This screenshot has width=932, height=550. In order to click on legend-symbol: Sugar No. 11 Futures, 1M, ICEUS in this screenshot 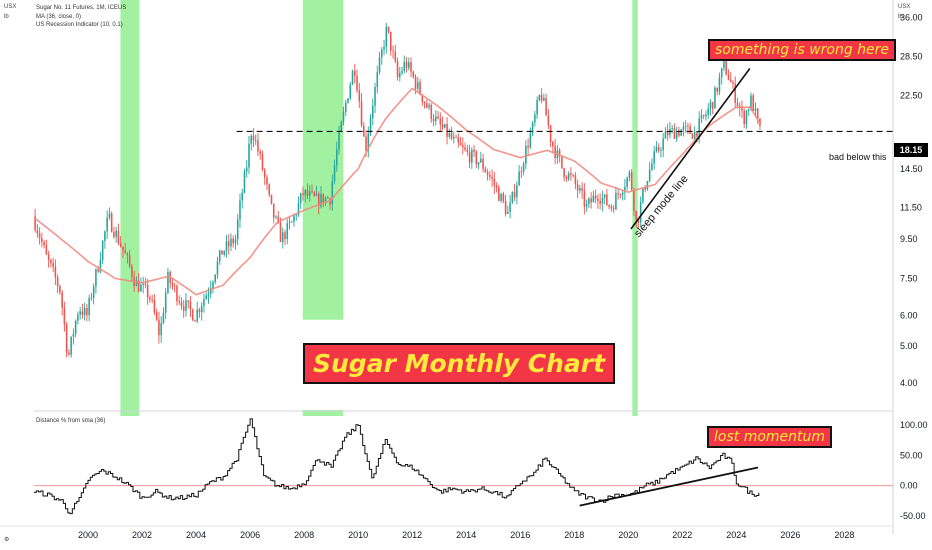, I will do `click(81, 8)`.